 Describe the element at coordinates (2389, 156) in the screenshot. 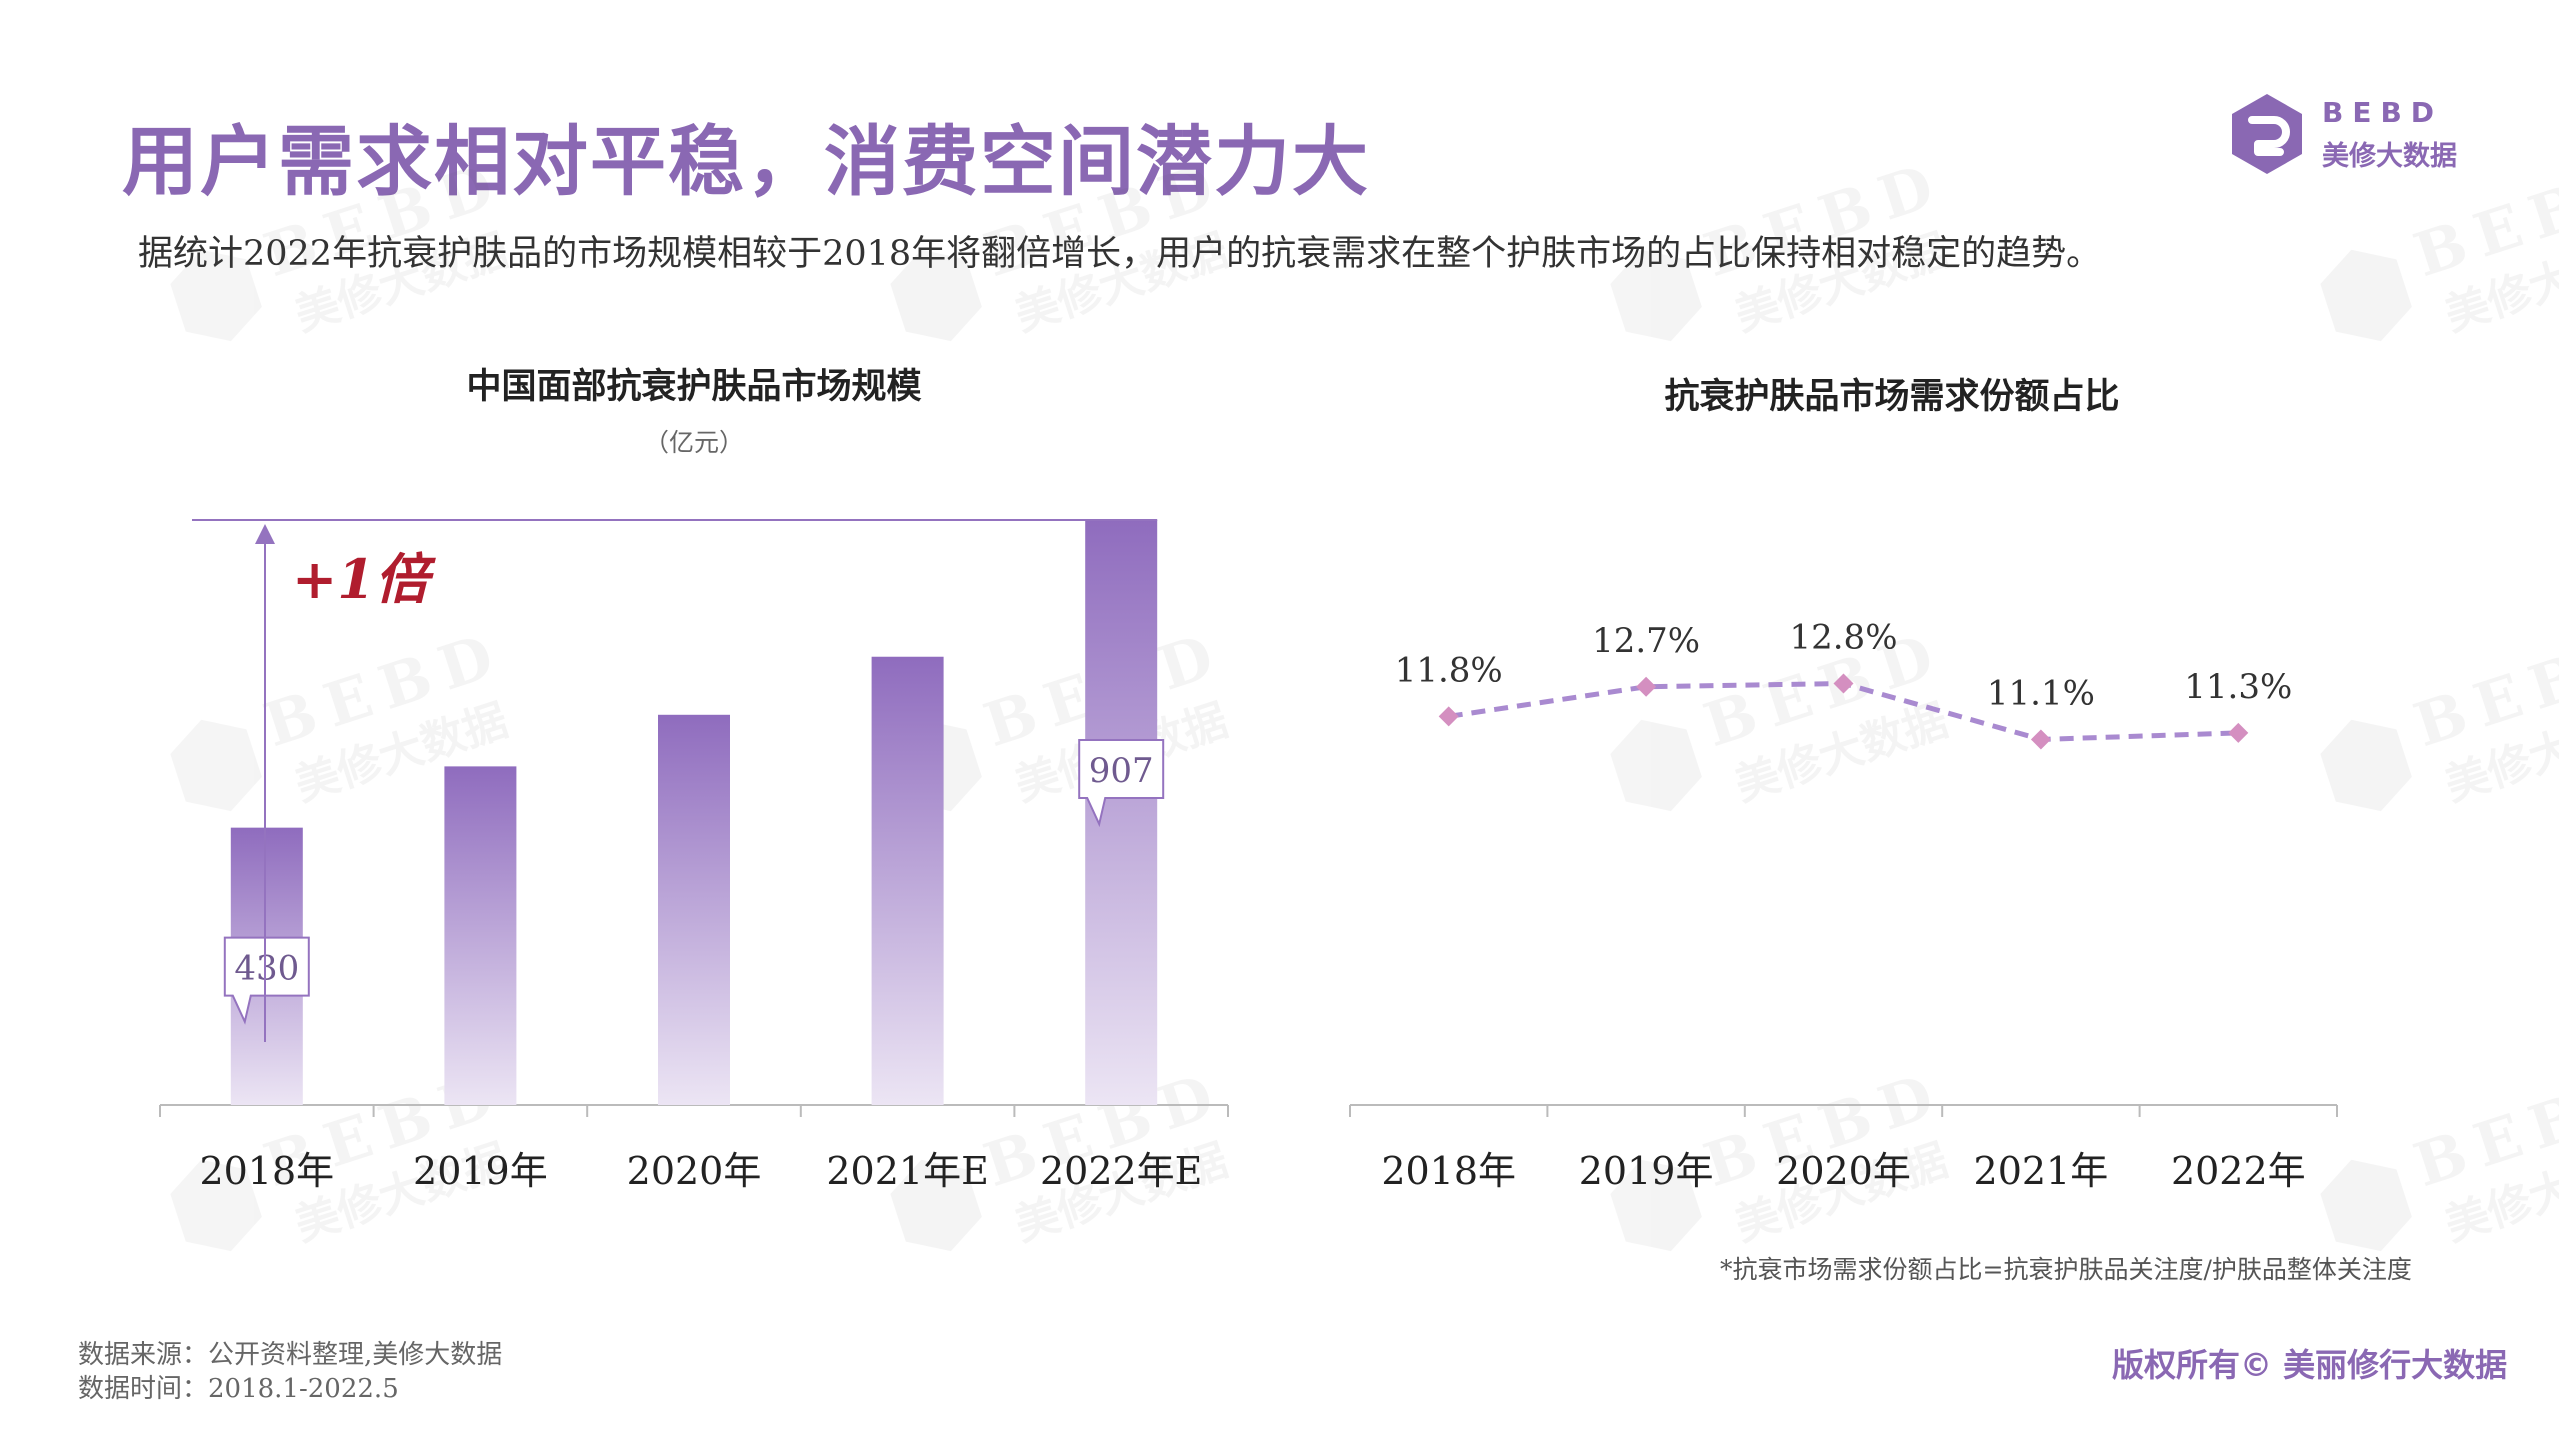

I see `logo-text-cn: 美修大数据` at that location.